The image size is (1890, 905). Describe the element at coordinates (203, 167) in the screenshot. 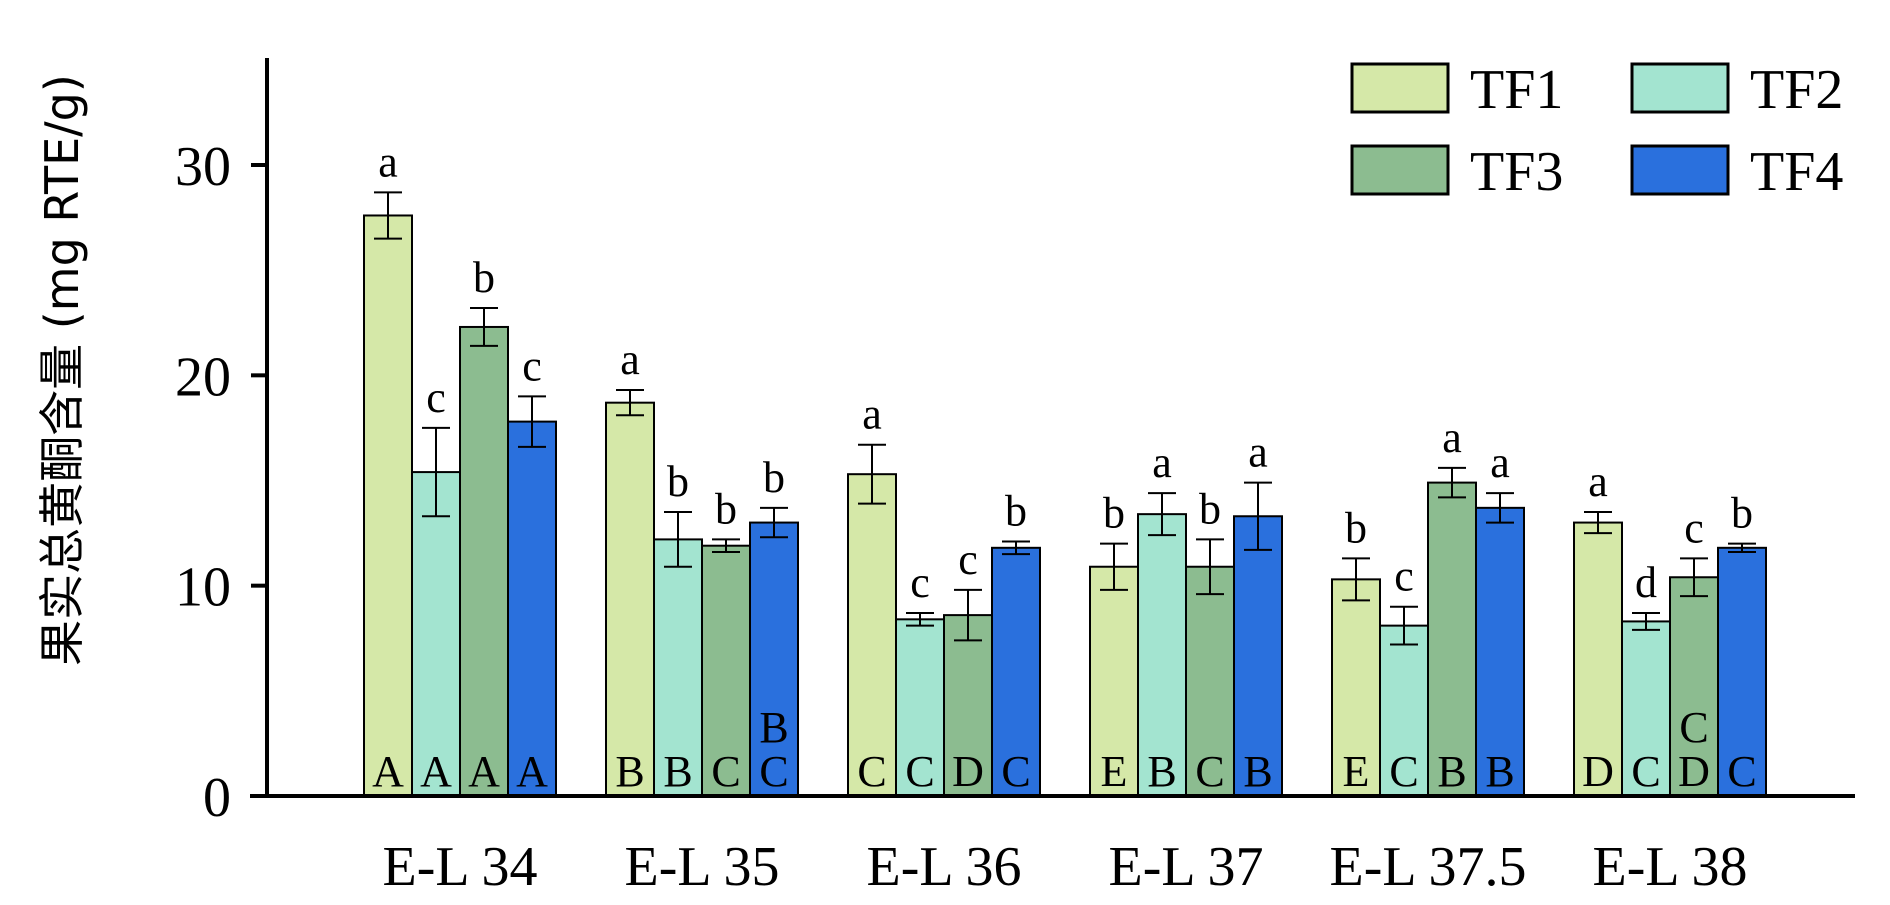

I see `y-tick-label: 30` at that location.